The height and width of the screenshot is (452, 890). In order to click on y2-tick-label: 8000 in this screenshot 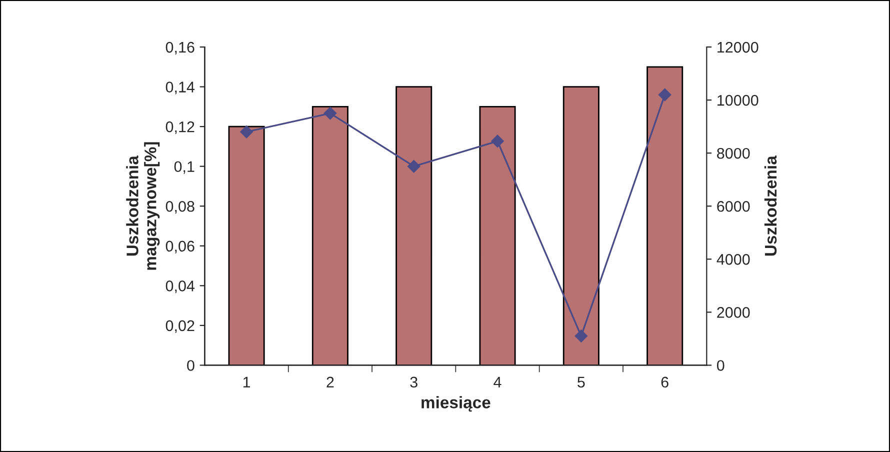, I will do `click(733, 153)`.